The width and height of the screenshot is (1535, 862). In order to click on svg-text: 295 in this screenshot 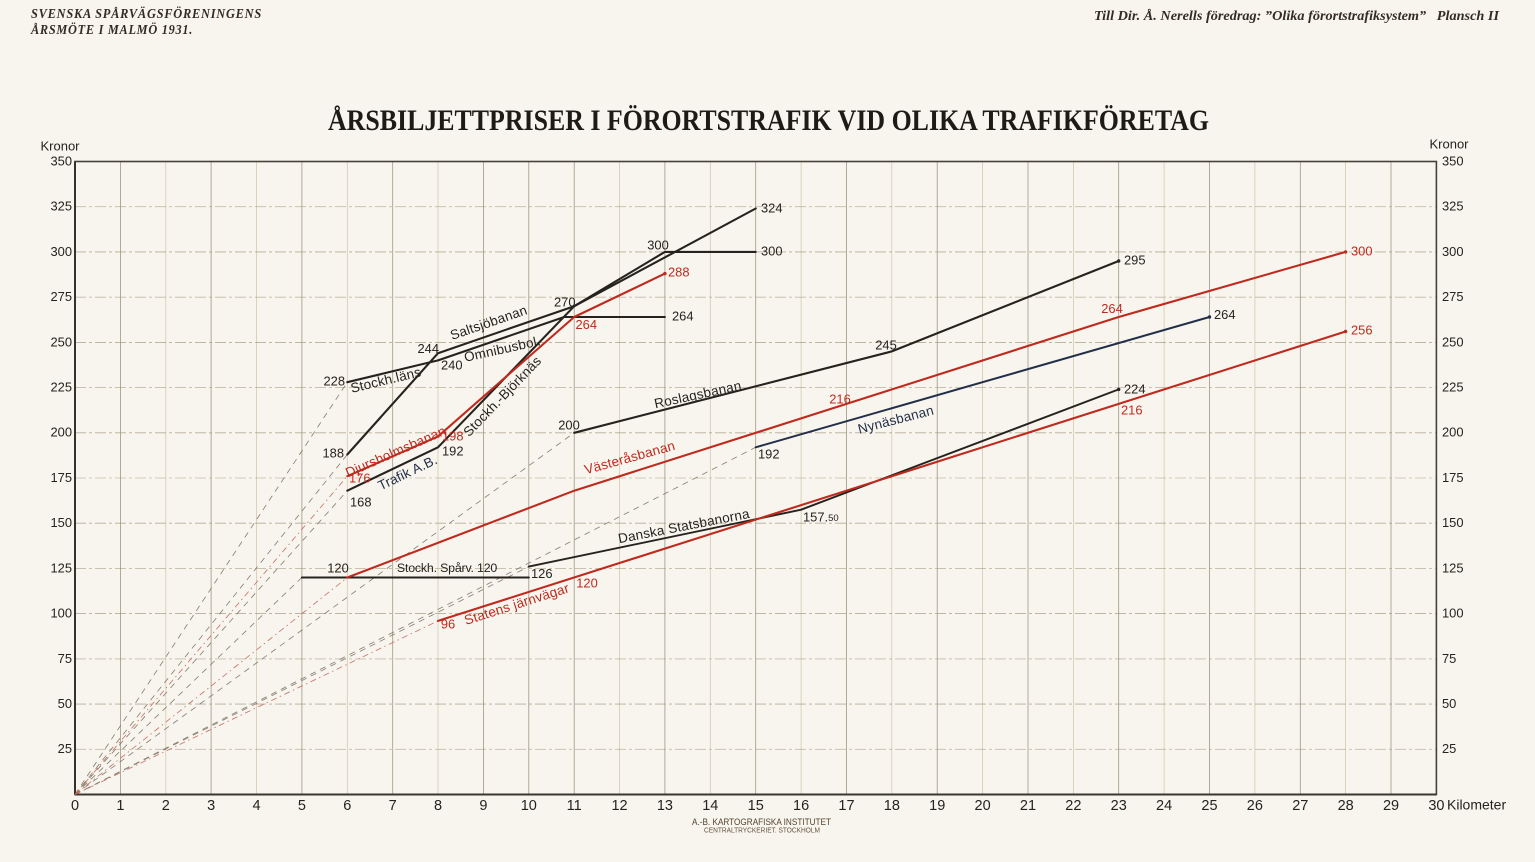, I will do `click(1135, 259)`.